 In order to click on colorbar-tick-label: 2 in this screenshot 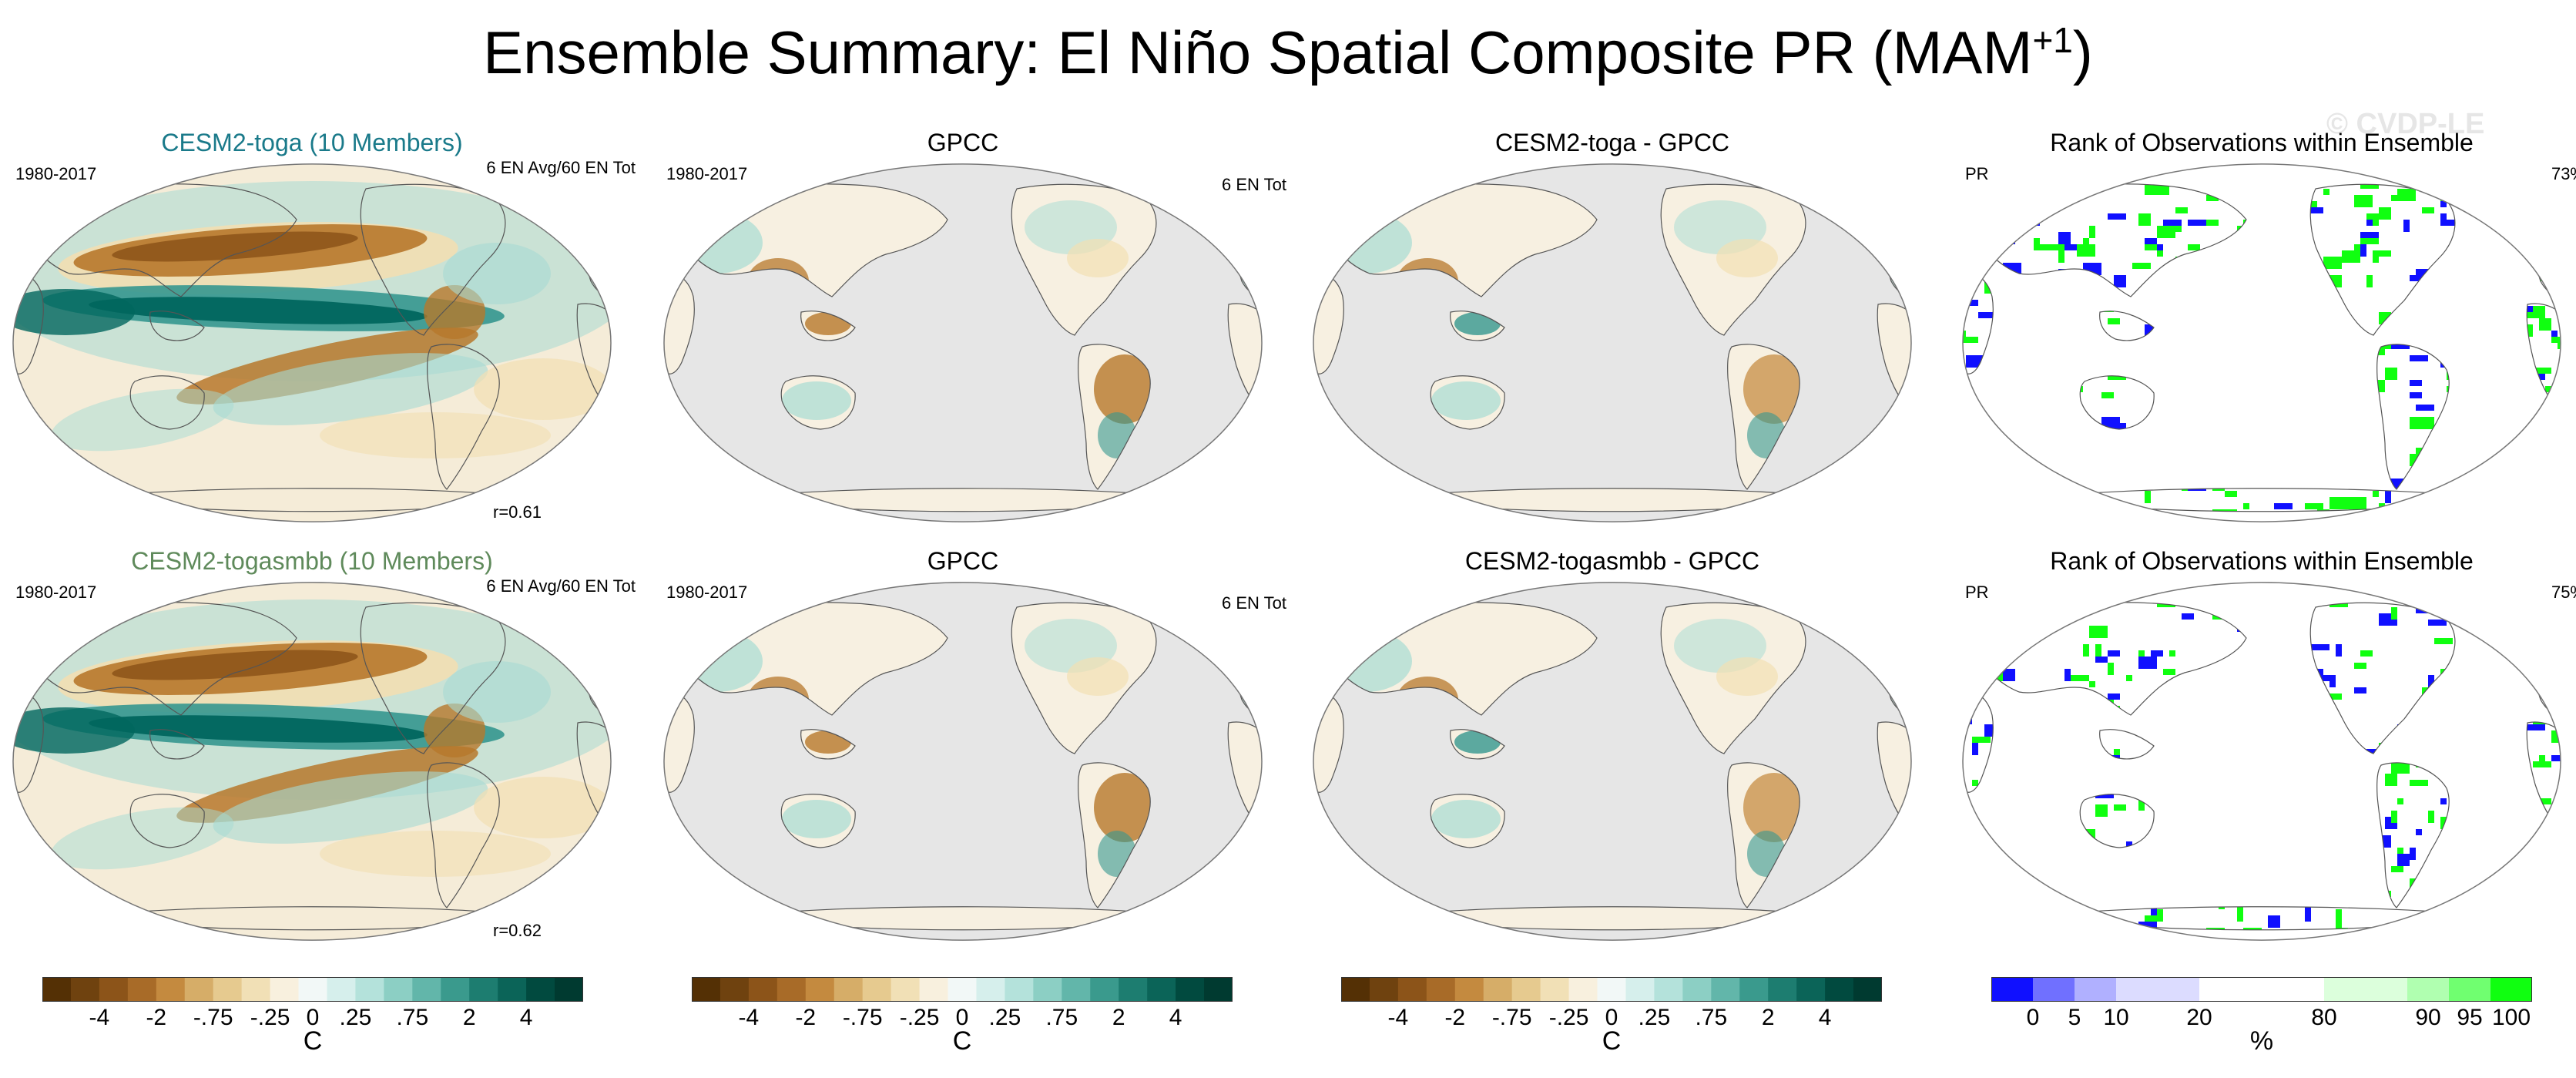, I will do `click(1118, 1017)`.